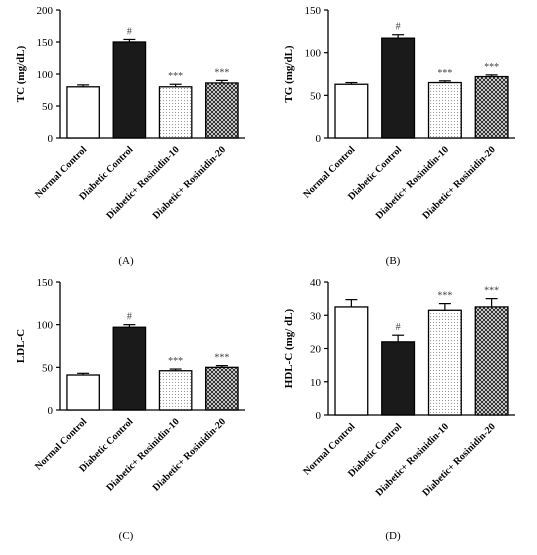 This screenshot has width=537, height=555. Describe the element at coordinates (45, 326) in the screenshot. I see `panel-c-y-tick-label: 100` at that location.